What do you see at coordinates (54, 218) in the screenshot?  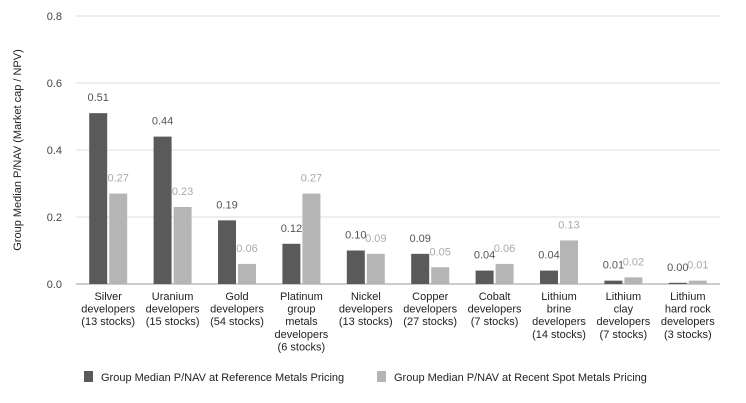 I see `y-tick-label: 0.2` at bounding box center [54, 218].